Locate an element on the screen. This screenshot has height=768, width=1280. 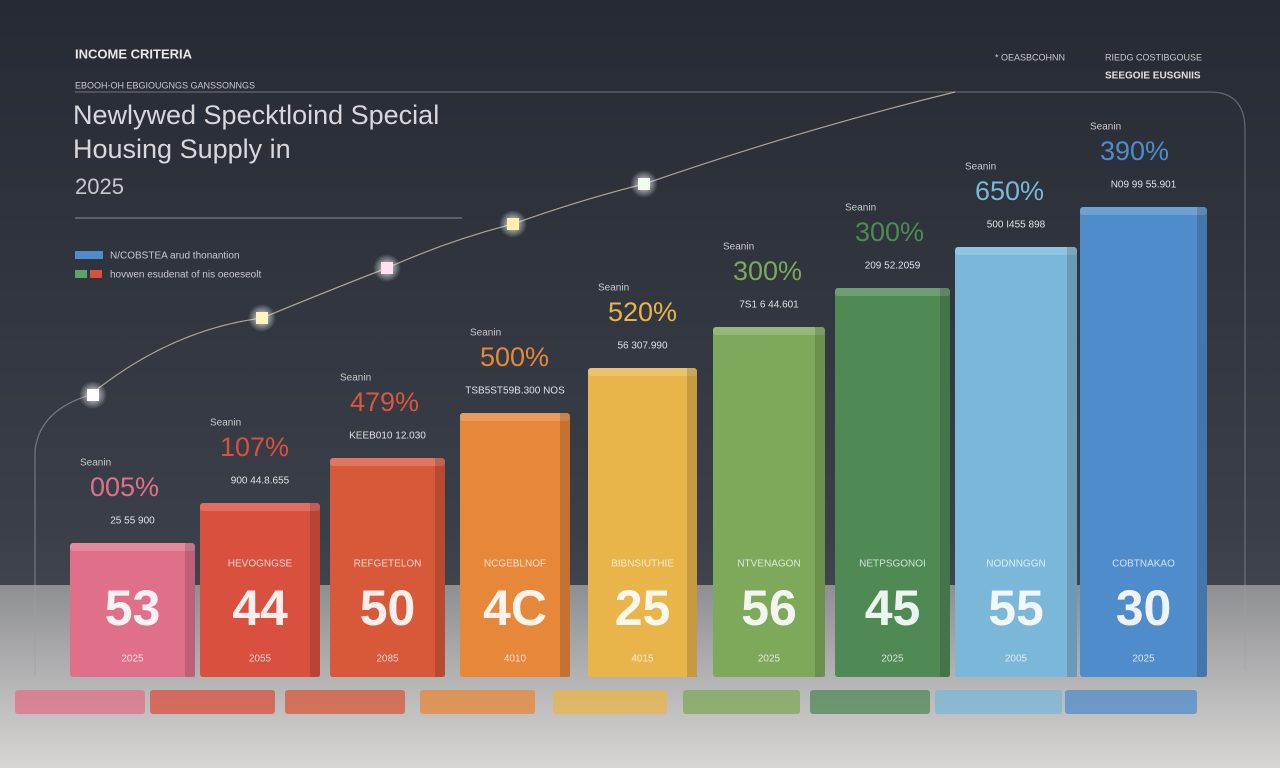
bar-name: NODNNGGN is located at coordinates (1015, 564).